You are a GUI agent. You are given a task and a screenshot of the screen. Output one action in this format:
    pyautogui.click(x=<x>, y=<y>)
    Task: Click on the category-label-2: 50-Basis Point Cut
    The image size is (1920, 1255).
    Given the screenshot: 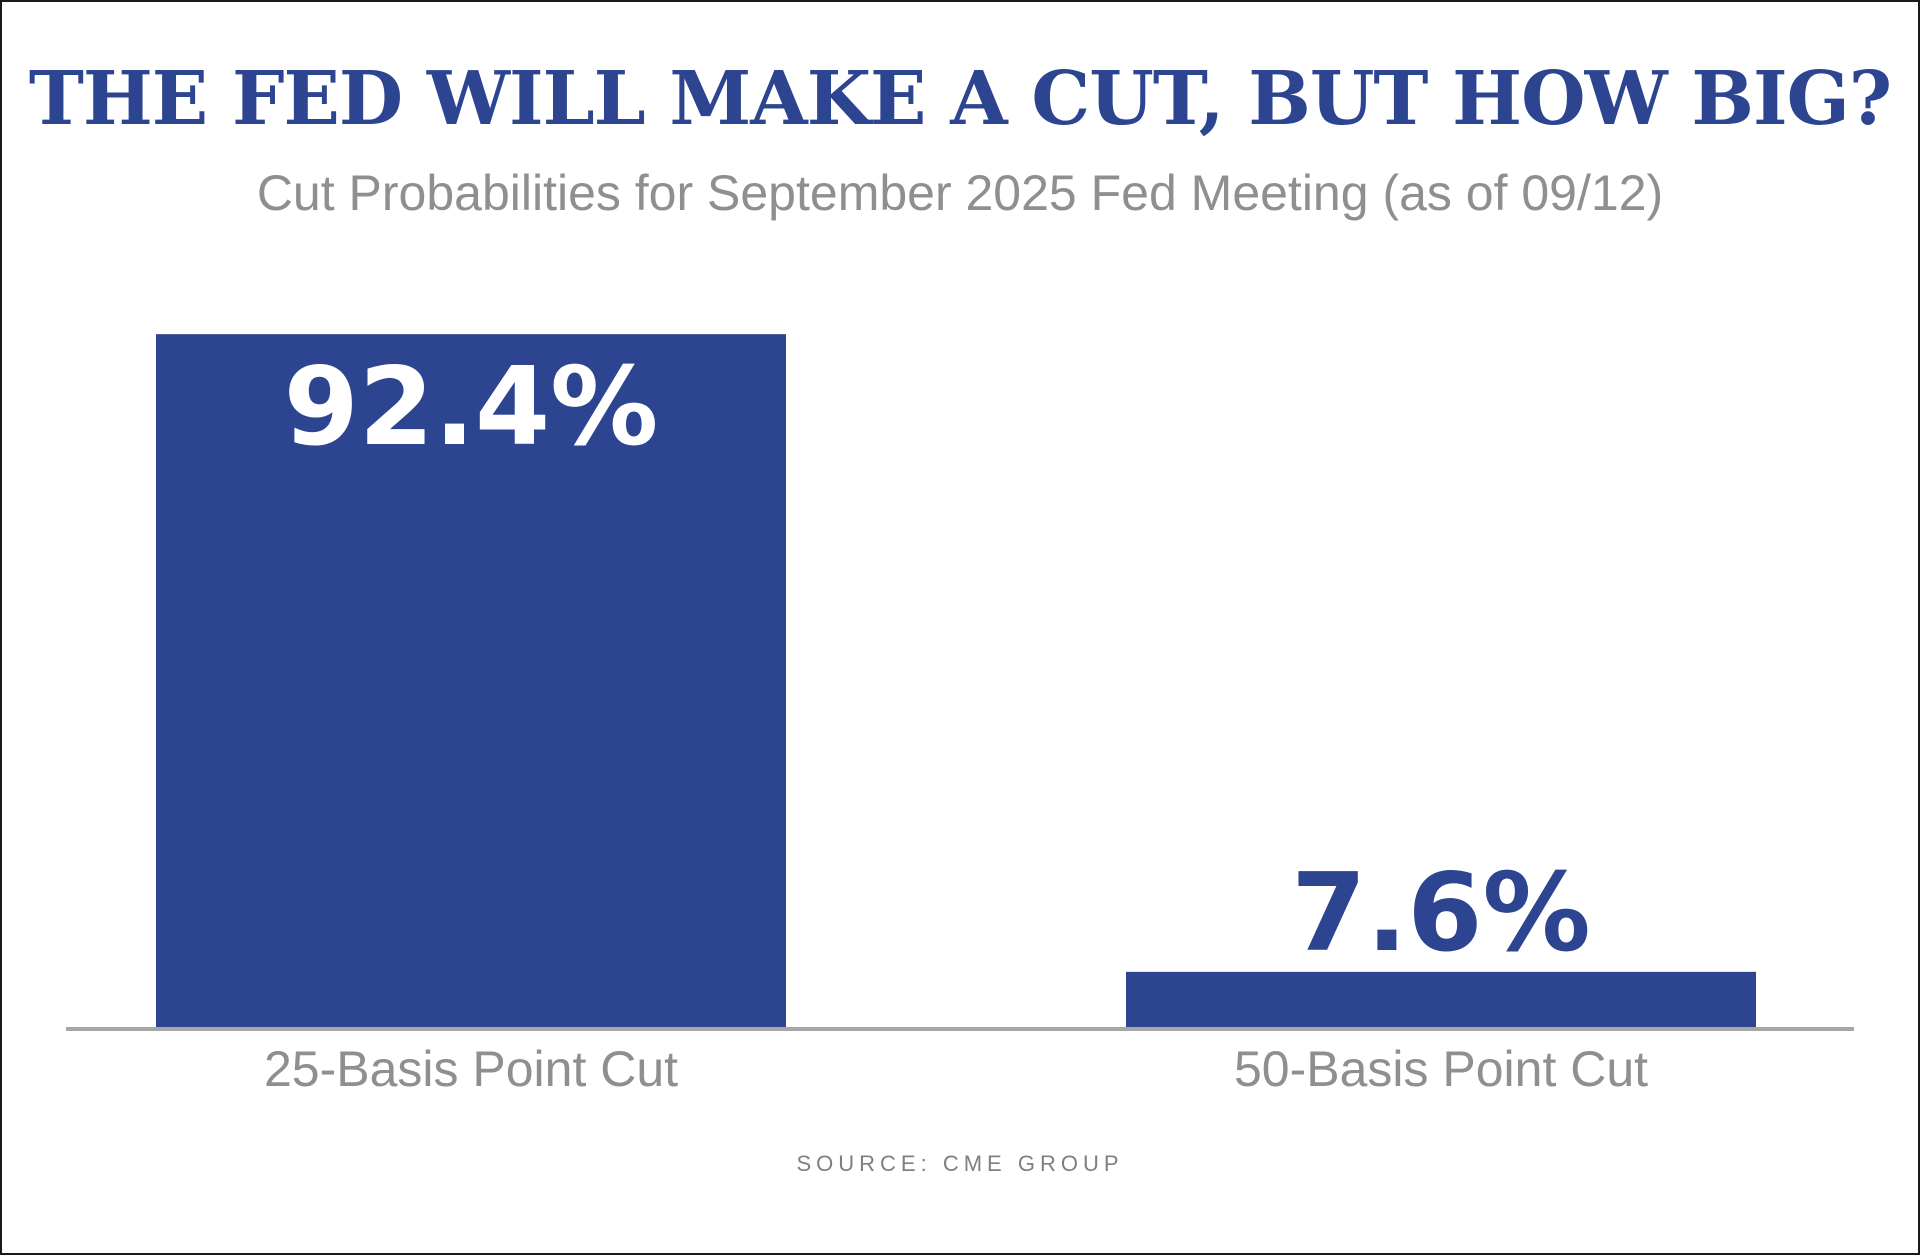 What is the action you would take?
    pyautogui.click(x=1441, y=1069)
    